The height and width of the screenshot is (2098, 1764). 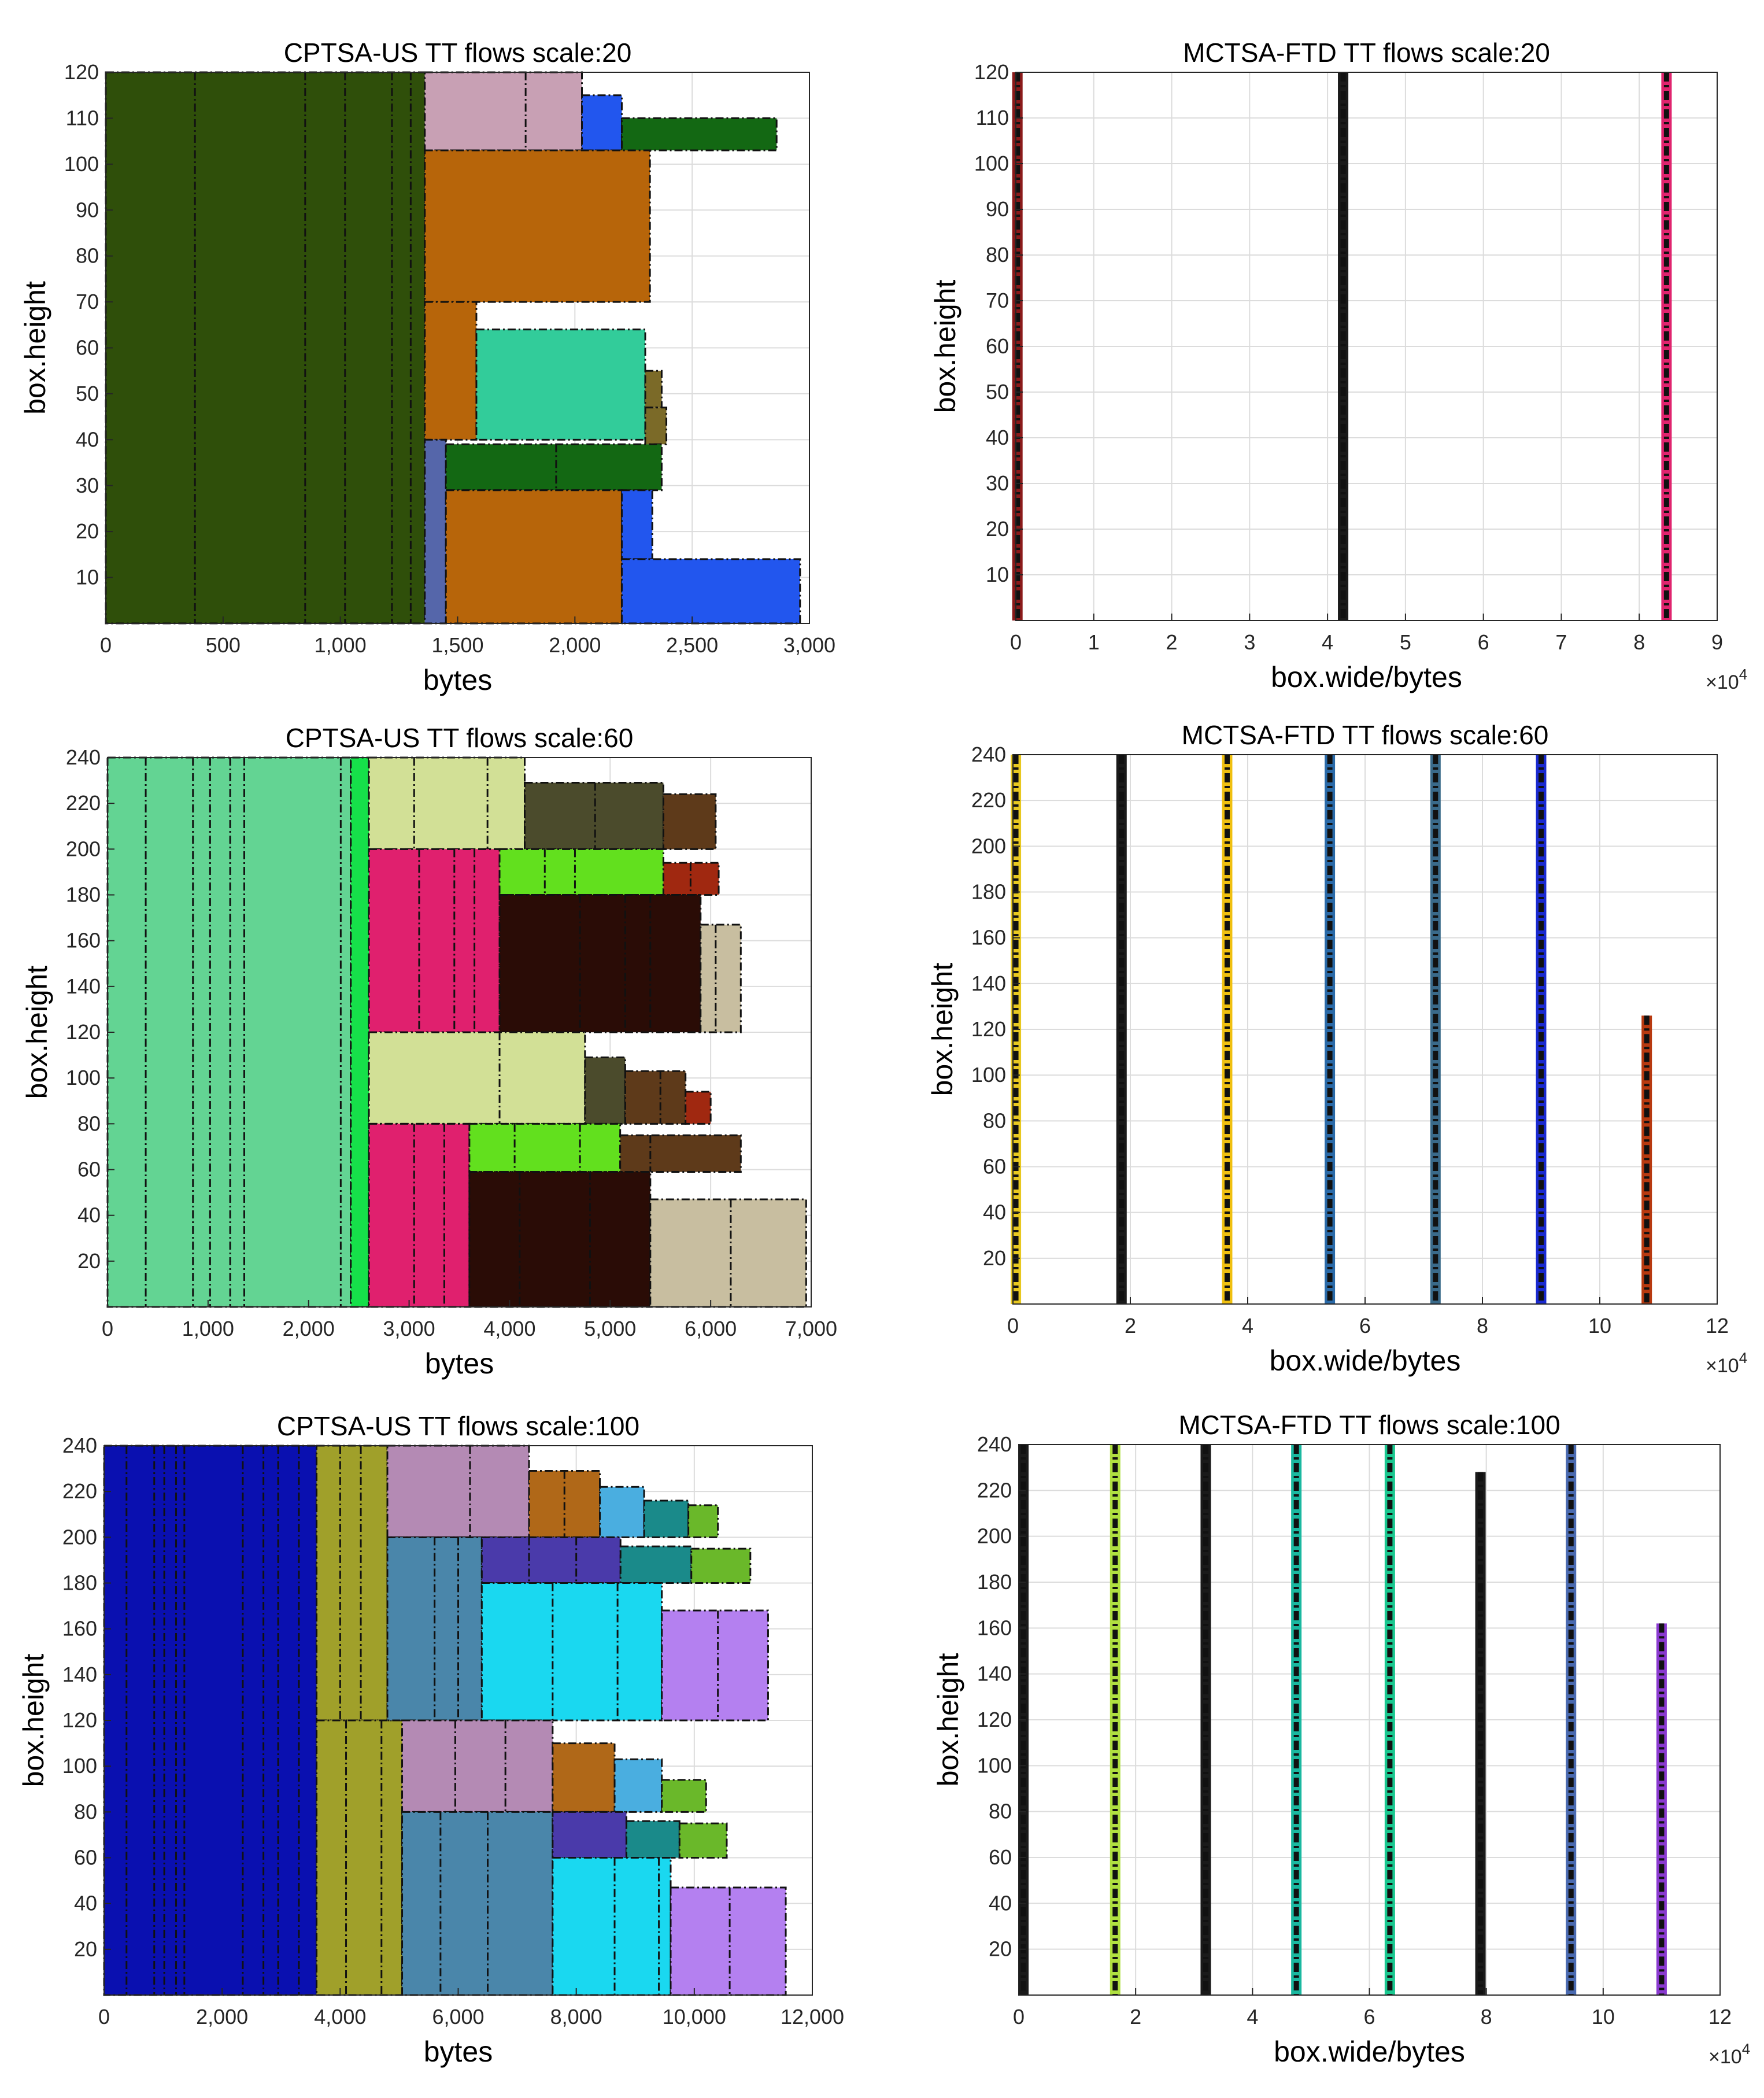 I want to click on x-axis-label: box.wide/bytes, so click(x=1366, y=1361).